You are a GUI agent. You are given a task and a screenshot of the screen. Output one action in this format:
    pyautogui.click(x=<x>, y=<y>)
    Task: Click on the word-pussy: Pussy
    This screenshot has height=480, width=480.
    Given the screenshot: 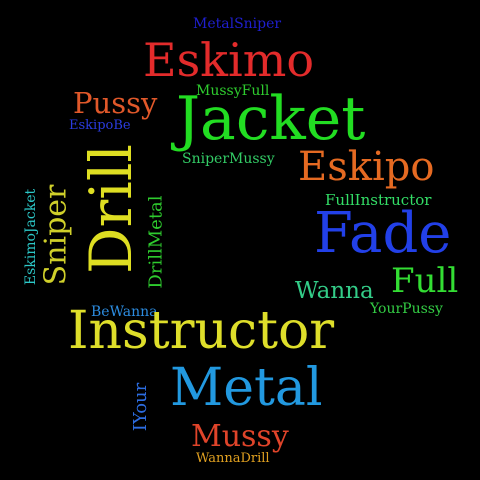 What is the action you would take?
    pyautogui.click(x=115, y=103)
    